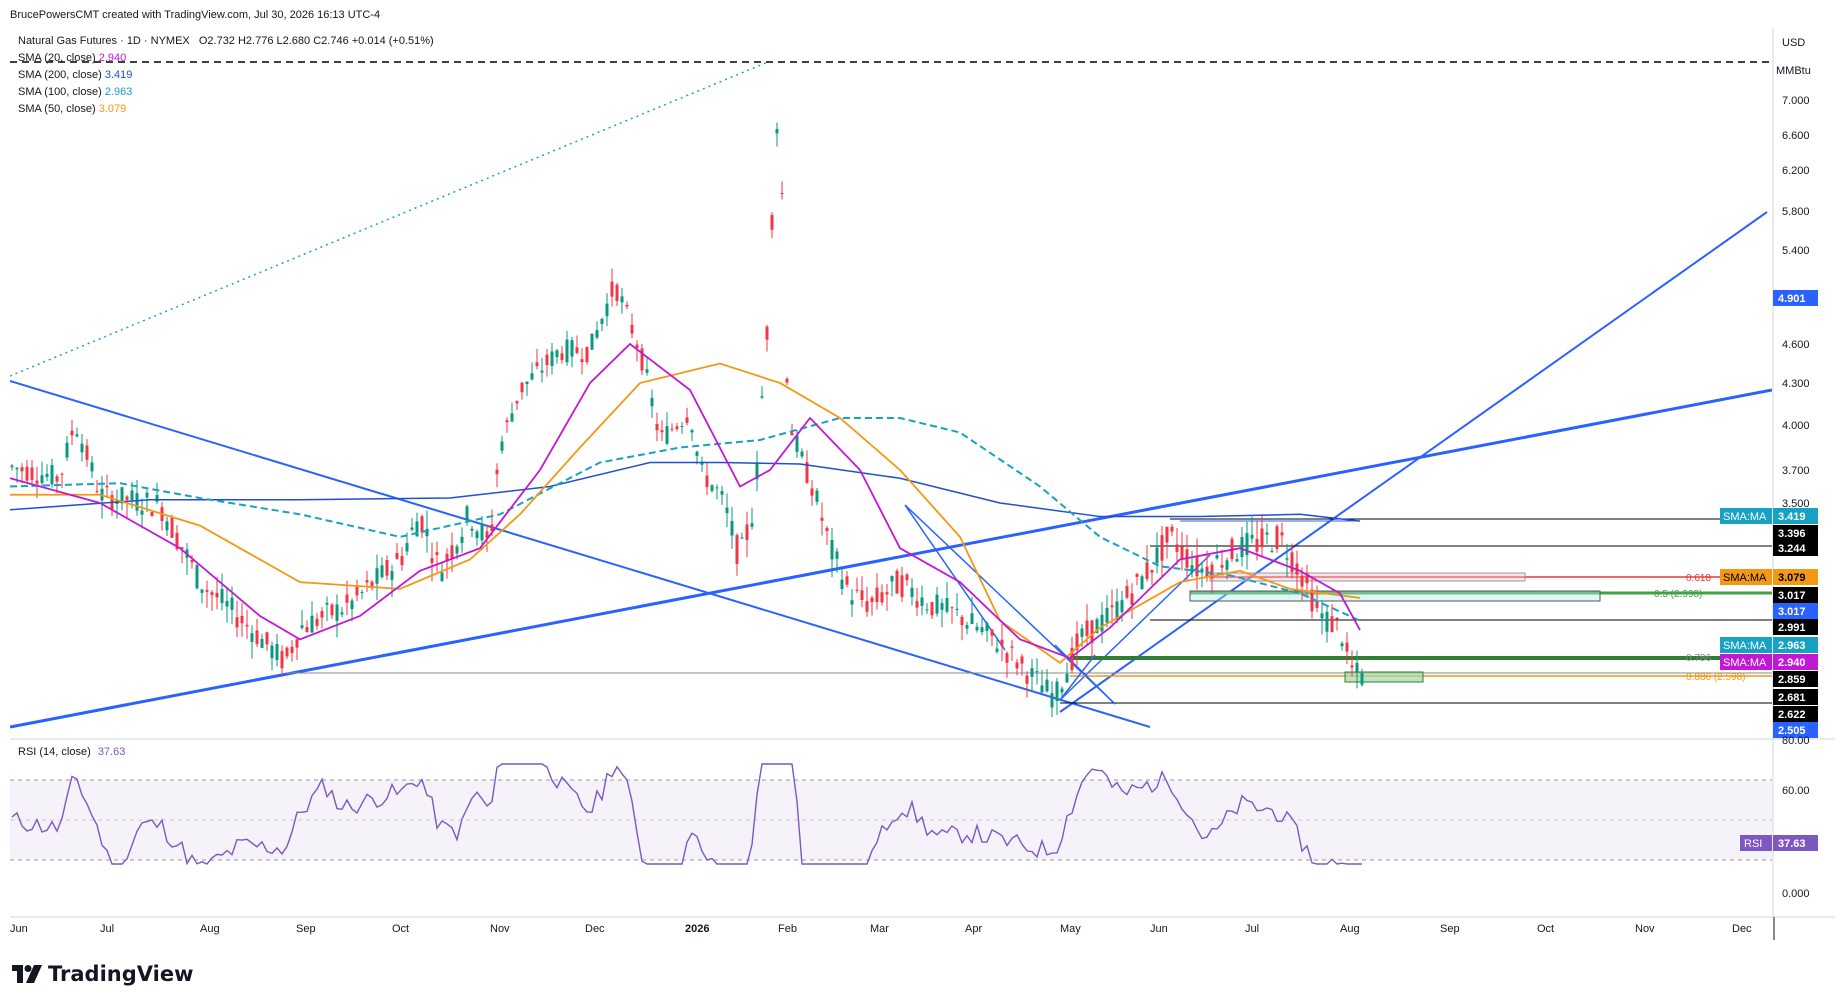  I want to click on rsi-value-tag, so click(1795, 843).